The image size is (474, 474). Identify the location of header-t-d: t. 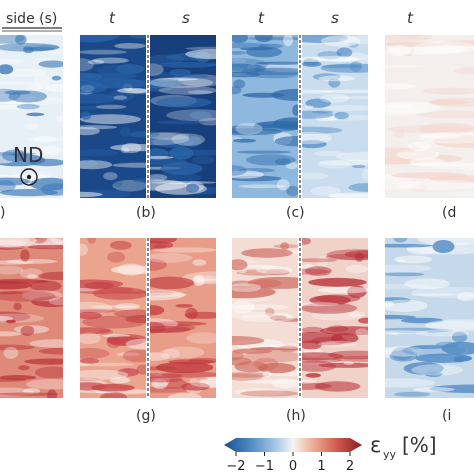
(410, 18).